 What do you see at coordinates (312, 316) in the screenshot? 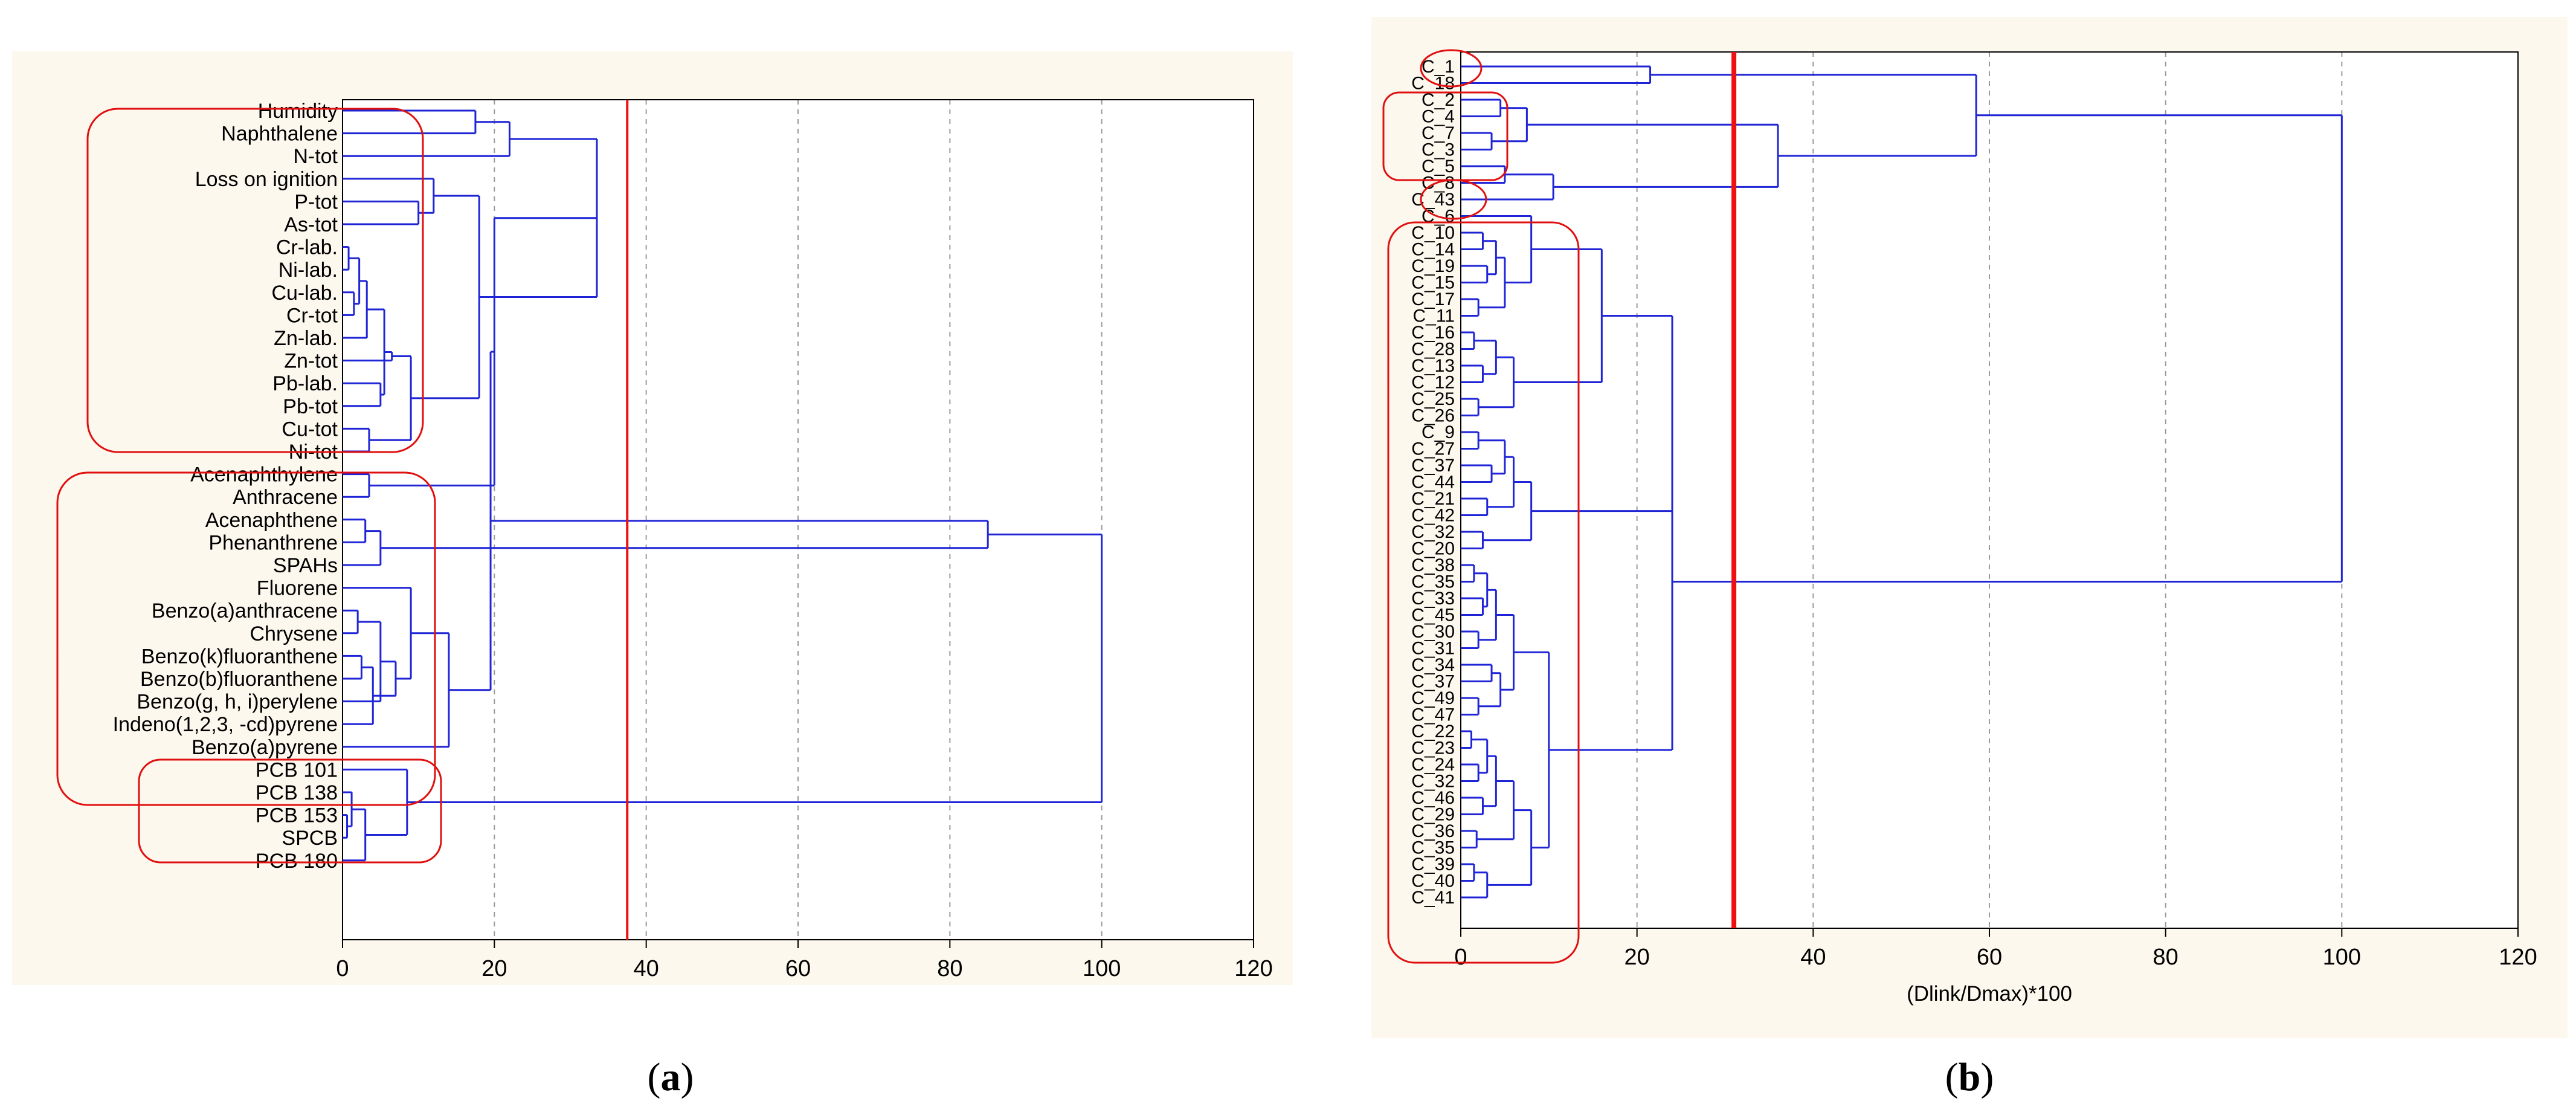
I see `a-leaf-label: Cr-tot` at bounding box center [312, 316].